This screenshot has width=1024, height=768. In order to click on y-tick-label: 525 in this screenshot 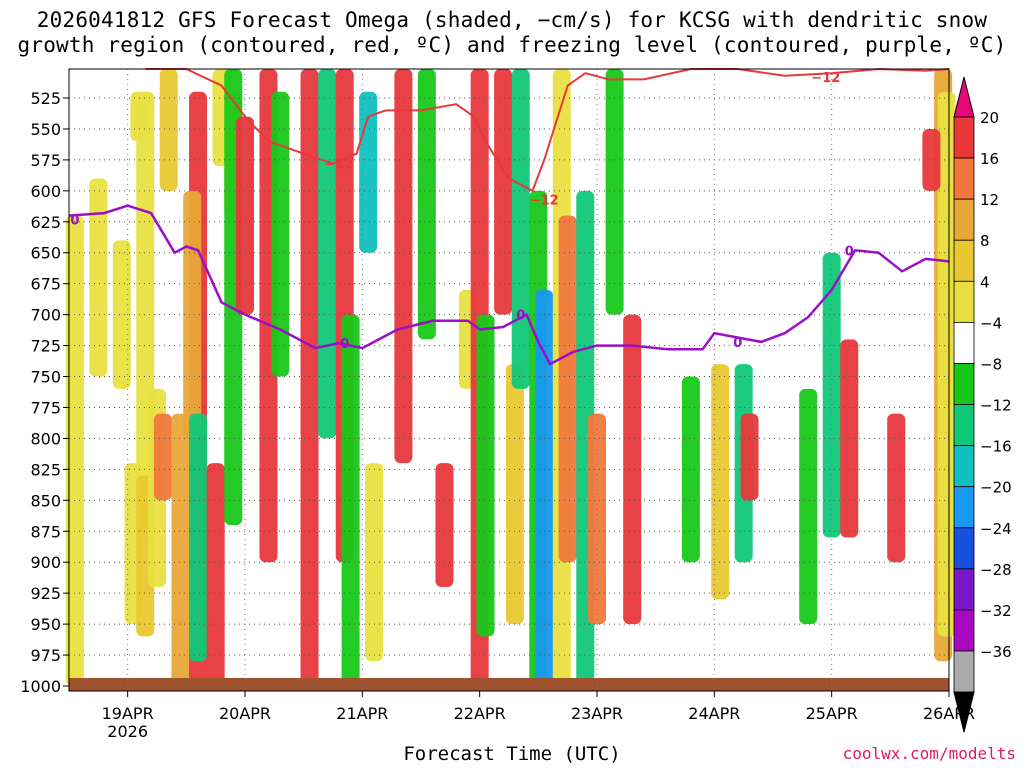, I will do `click(45, 98)`.